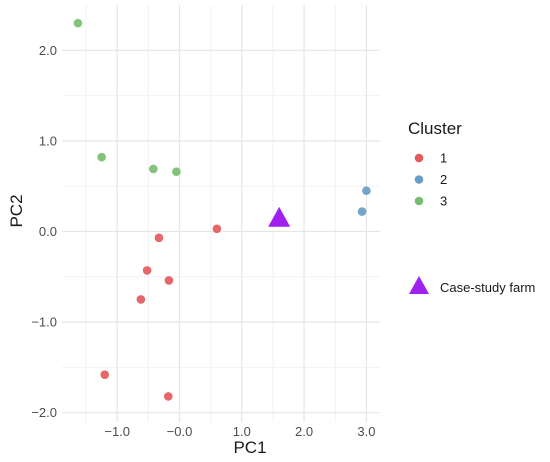 This screenshot has width=550, height=462. I want to click on legend-title: Cluster, so click(435, 128).